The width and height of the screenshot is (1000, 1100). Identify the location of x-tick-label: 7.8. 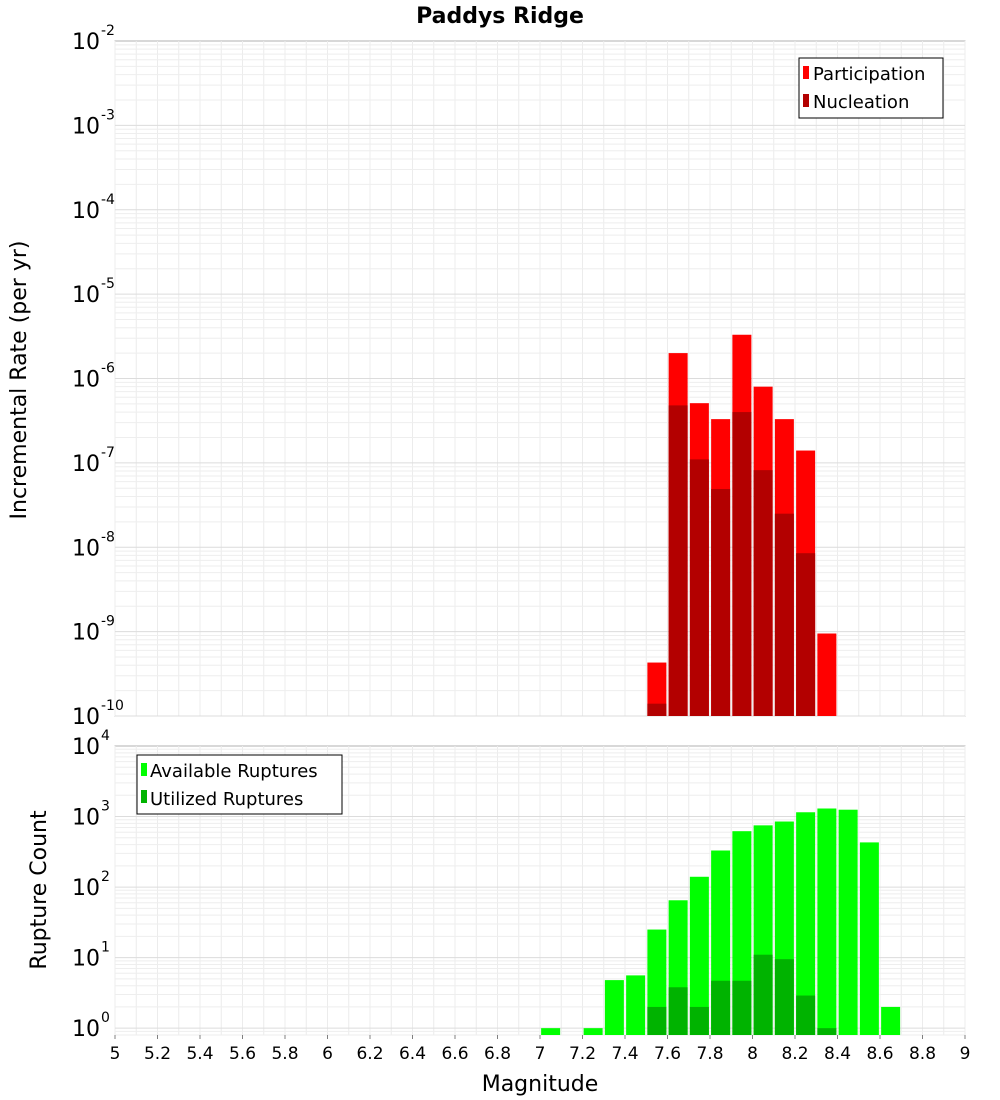
(709, 1054).